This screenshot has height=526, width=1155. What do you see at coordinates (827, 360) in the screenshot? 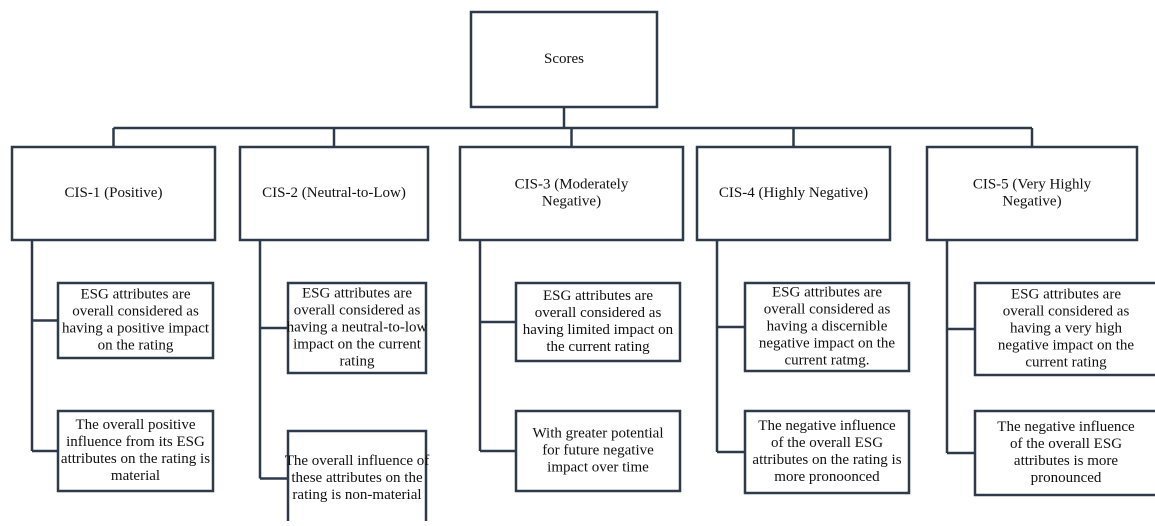
I see `box-text: current ratmg.` at bounding box center [827, 360].